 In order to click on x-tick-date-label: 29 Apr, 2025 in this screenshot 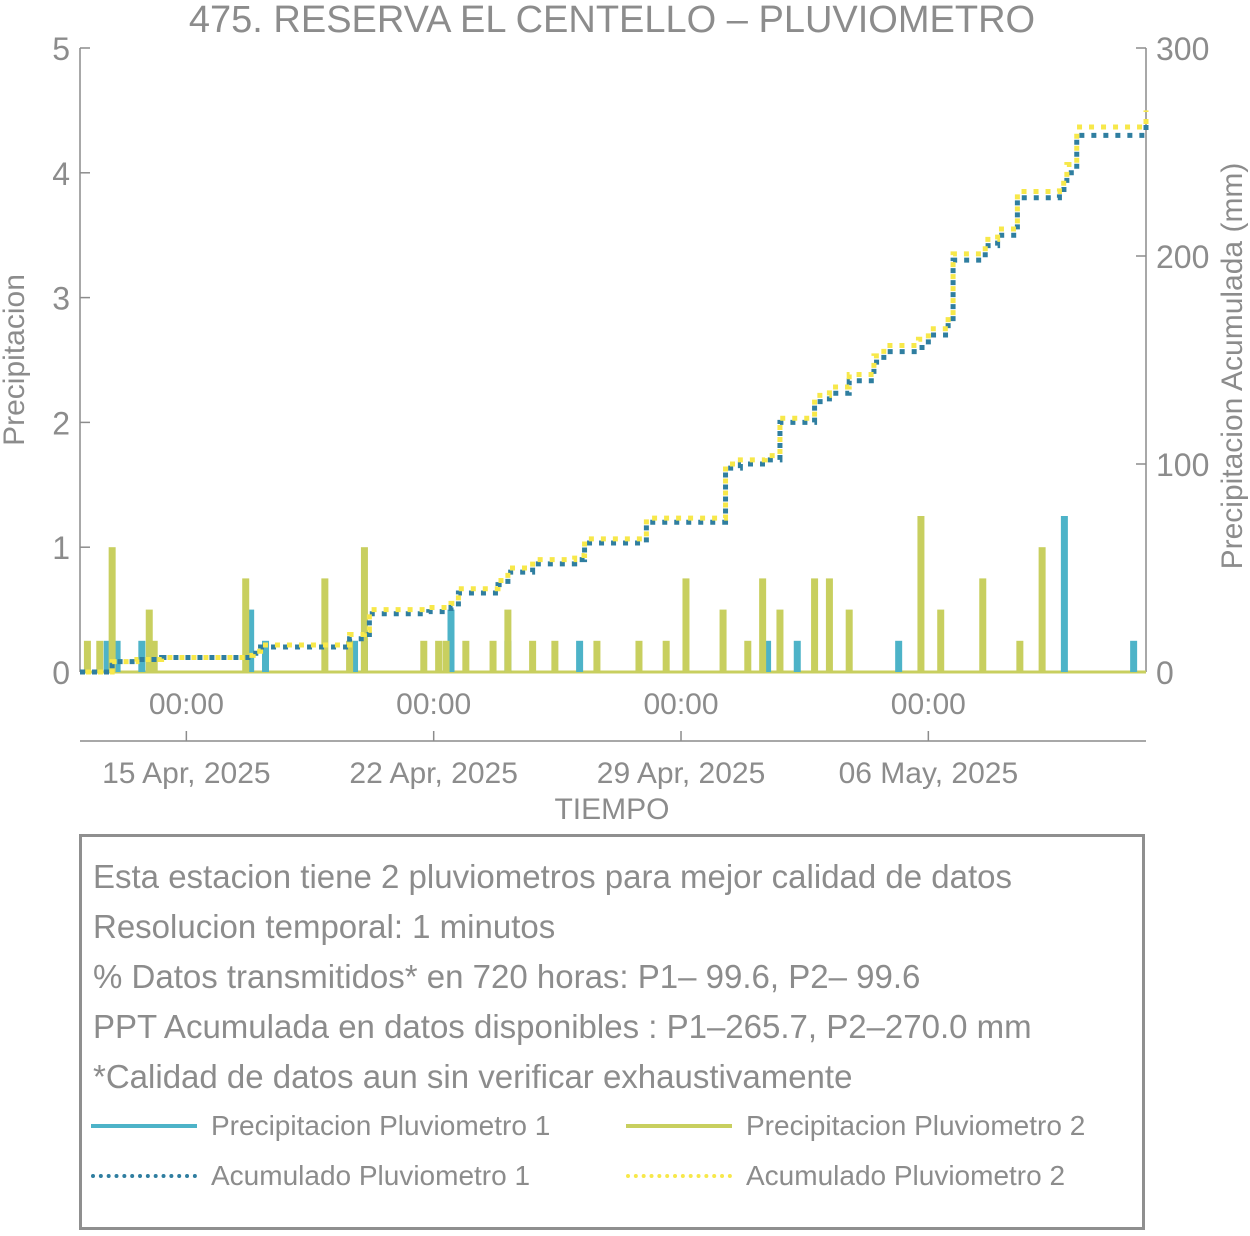, I will do `click(681, 773)`.